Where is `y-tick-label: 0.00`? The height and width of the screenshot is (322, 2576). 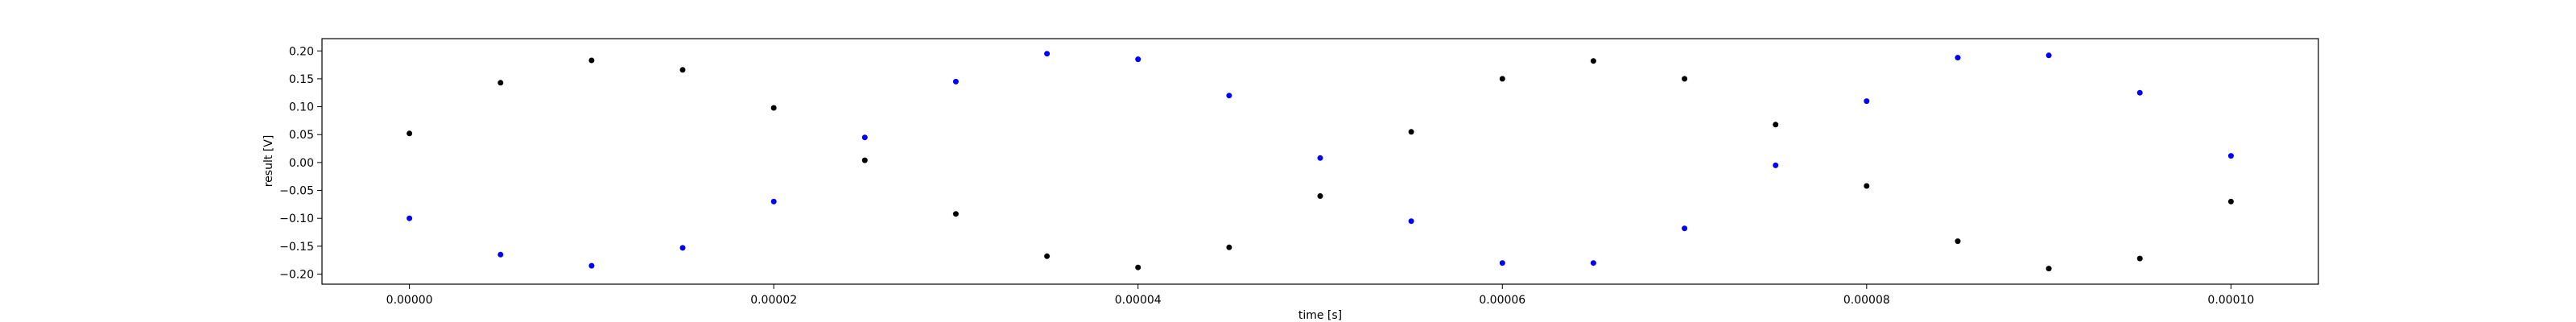
y-tick-label: 0.00 is located at coordinates (301, 163).